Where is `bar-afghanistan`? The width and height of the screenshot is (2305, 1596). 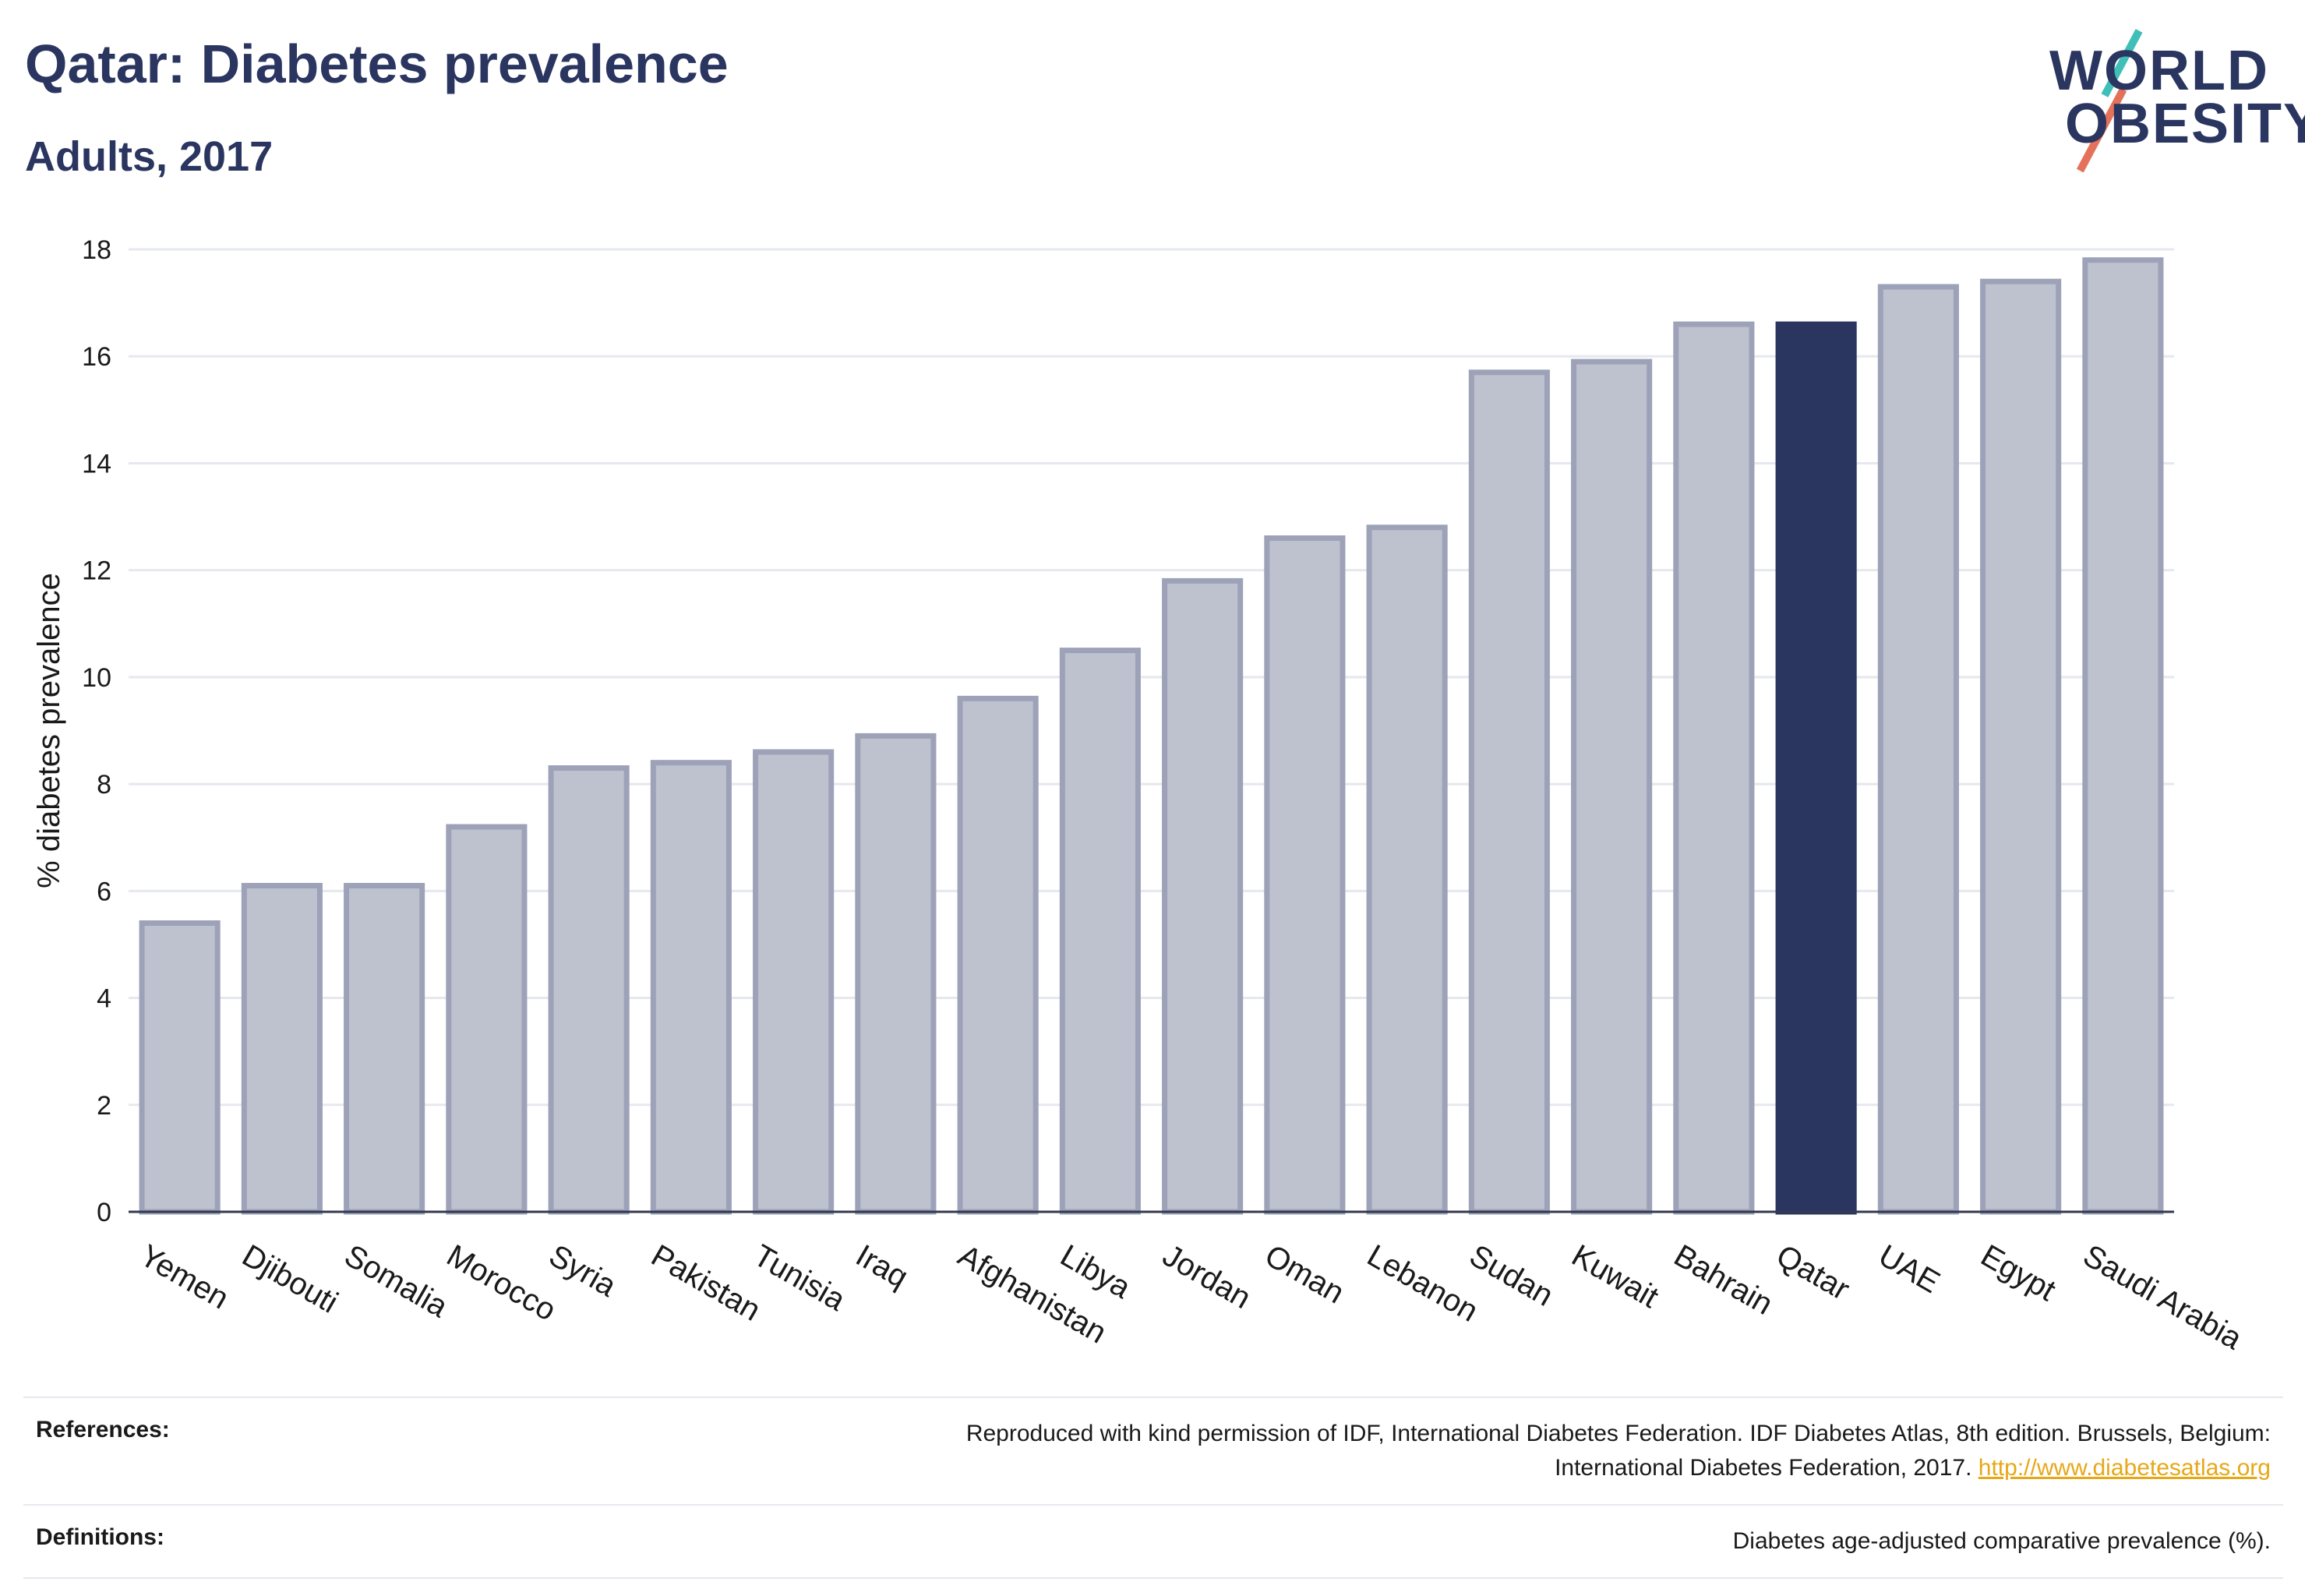 bar-afghanistan is located at coordinates (998, 955).